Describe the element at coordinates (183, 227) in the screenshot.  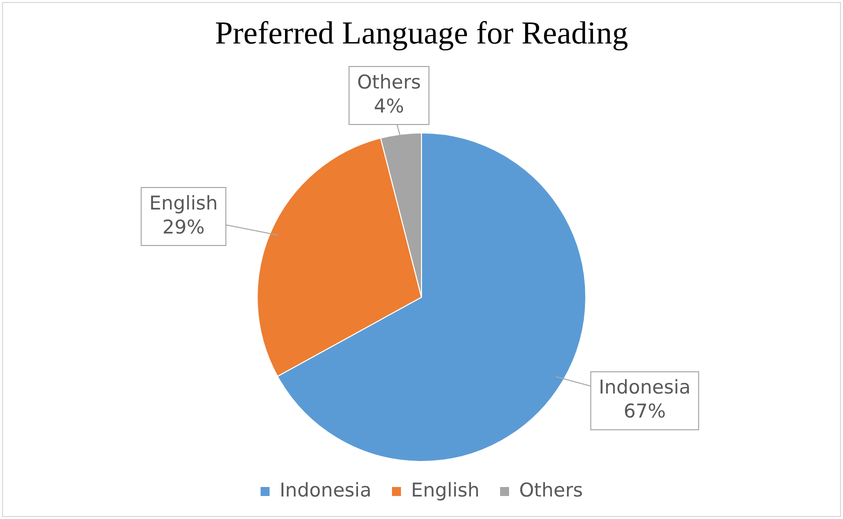
I see `data-label: 29%` at that location.